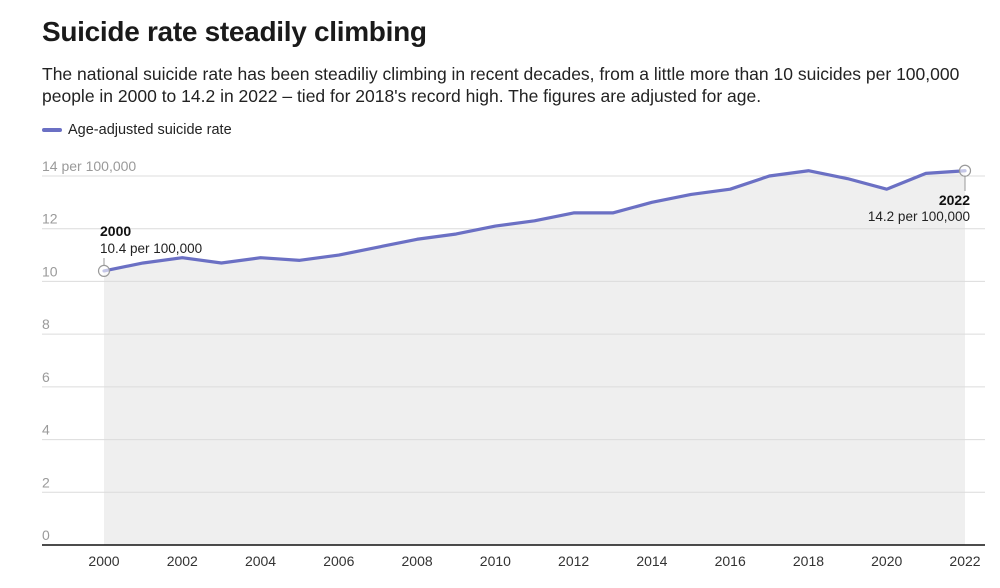  What do you see at coordinates (964, 561) in the screenshot?
I see `x-tick-label: 2022` at bounding box center [964, 561].